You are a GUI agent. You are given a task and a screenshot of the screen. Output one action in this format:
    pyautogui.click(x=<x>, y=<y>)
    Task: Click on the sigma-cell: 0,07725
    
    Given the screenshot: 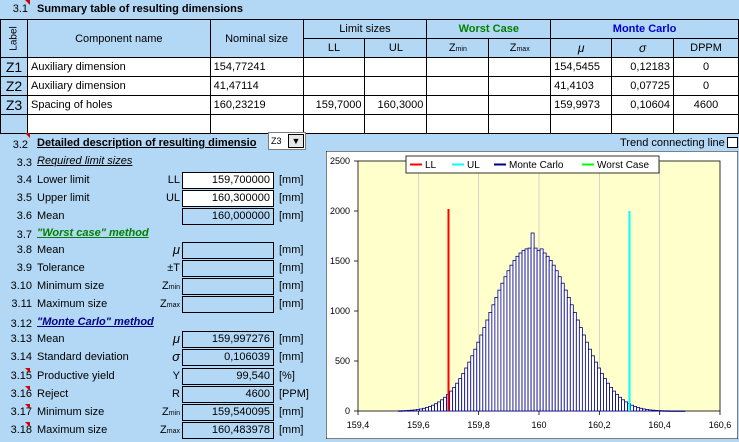 What is the action you would take?
    pyautogui.click(x=643, y=86)
    